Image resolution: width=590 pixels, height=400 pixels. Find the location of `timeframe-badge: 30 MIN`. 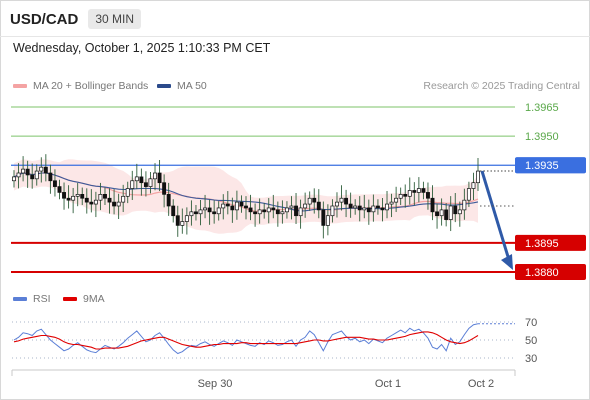

timeframe-badge: 30 MIN is located at coordinates (115, 19).